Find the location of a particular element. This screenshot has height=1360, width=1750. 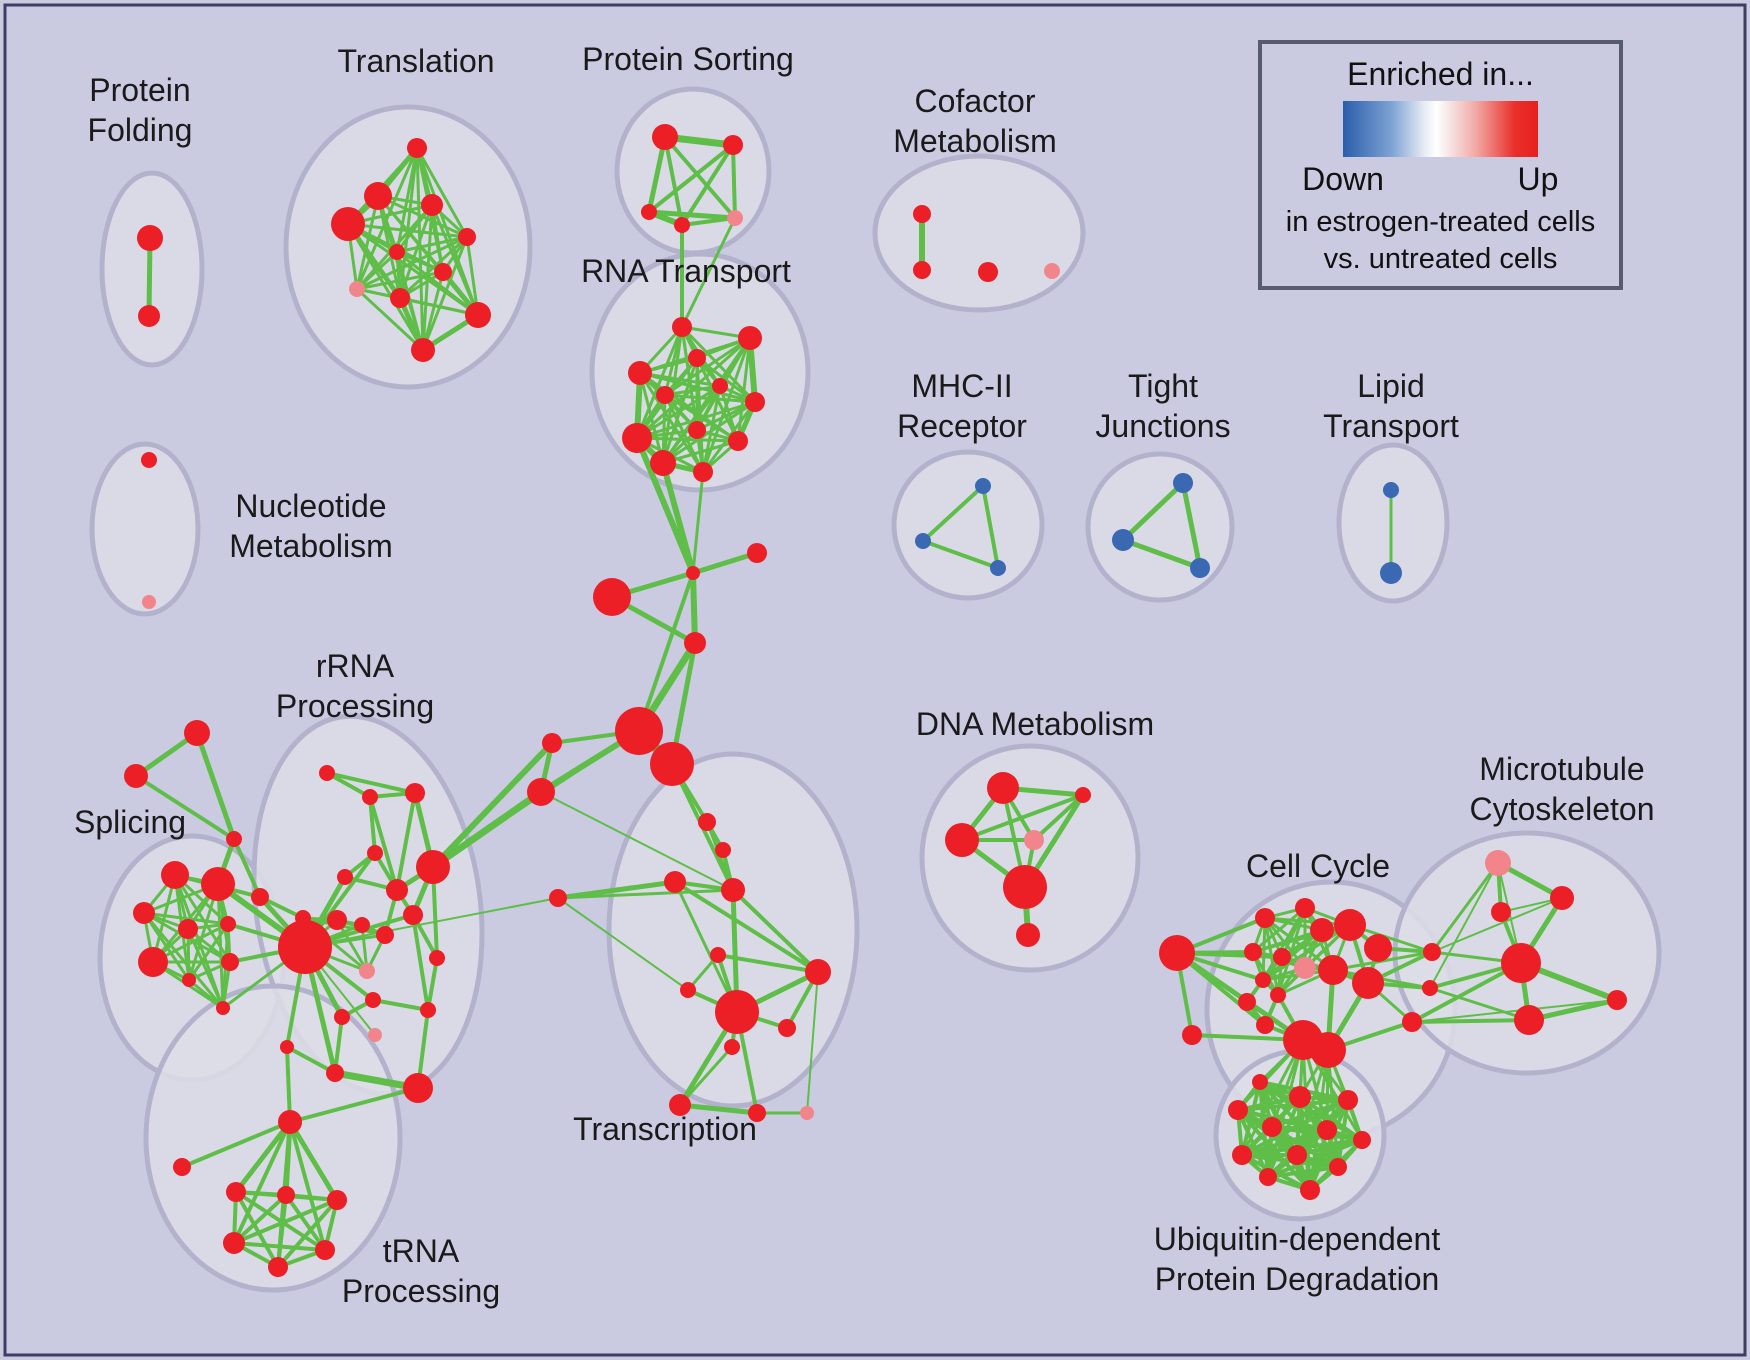

network-node-ps5 is located at coordinates (735, 218).